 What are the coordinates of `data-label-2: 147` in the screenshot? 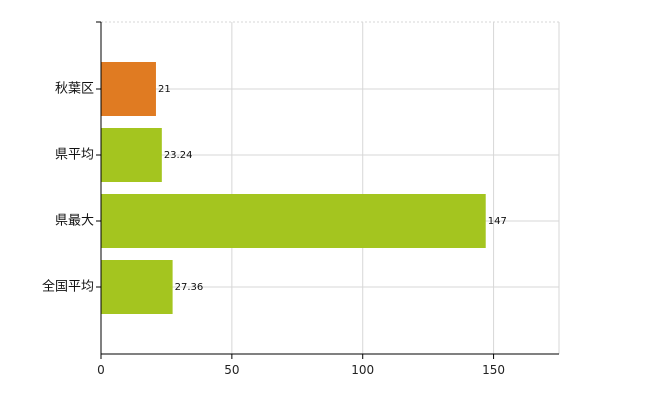 It's located at (497, 221).